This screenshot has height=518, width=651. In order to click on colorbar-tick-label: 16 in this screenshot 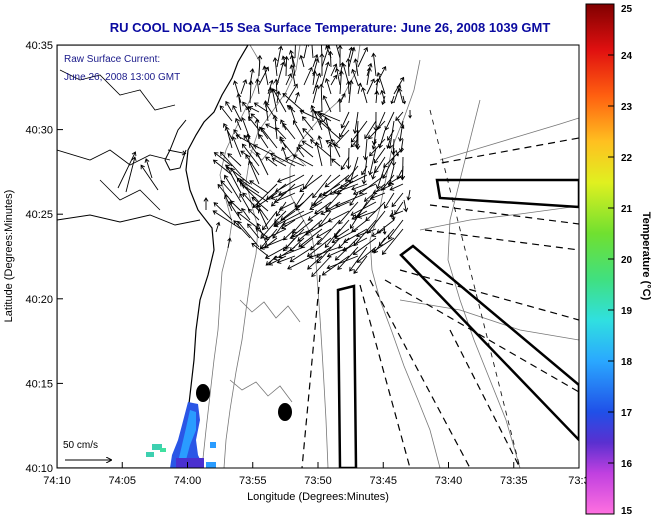, I will do `click(627, 464)`.